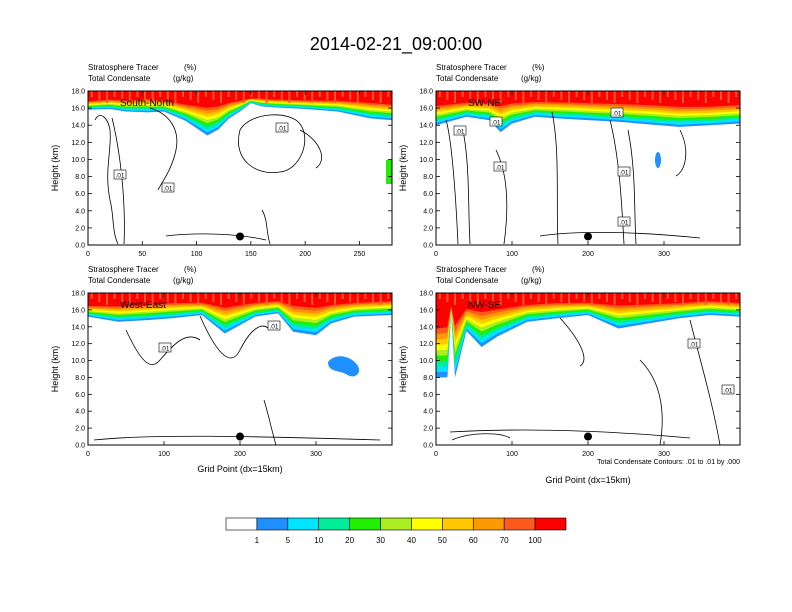  What do you see at coordinates (467, 280) in the screenshot?
I see `header-left-2: Total Condensate` at bounding box center [467, 280].